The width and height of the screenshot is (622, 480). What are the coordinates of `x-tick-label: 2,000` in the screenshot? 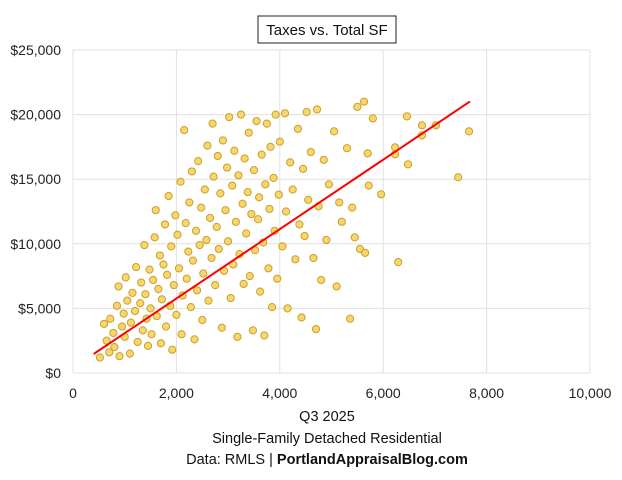 It's located at (176, 393).